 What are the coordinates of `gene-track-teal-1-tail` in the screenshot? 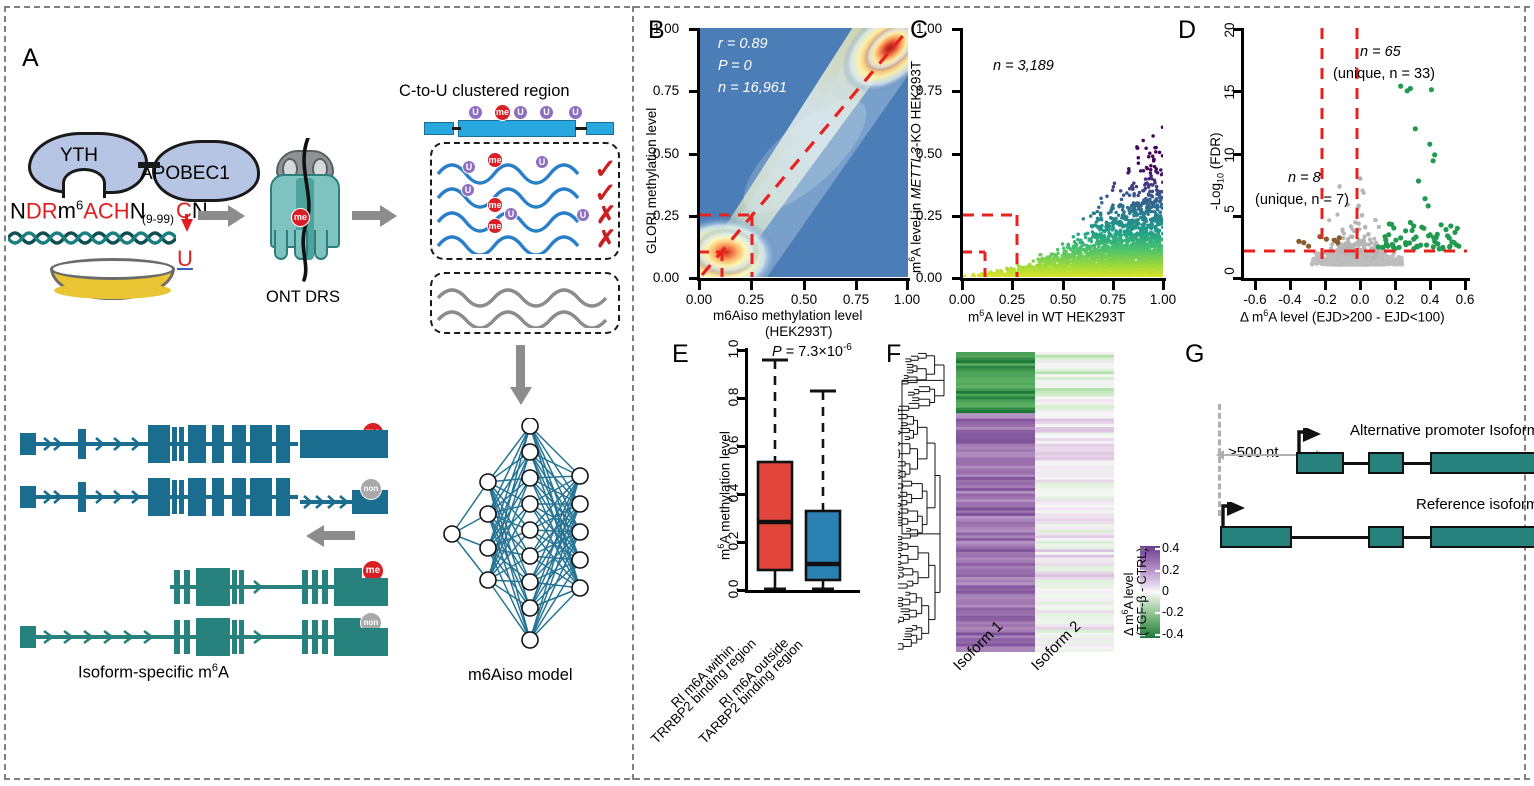 It's located at (370, 592).